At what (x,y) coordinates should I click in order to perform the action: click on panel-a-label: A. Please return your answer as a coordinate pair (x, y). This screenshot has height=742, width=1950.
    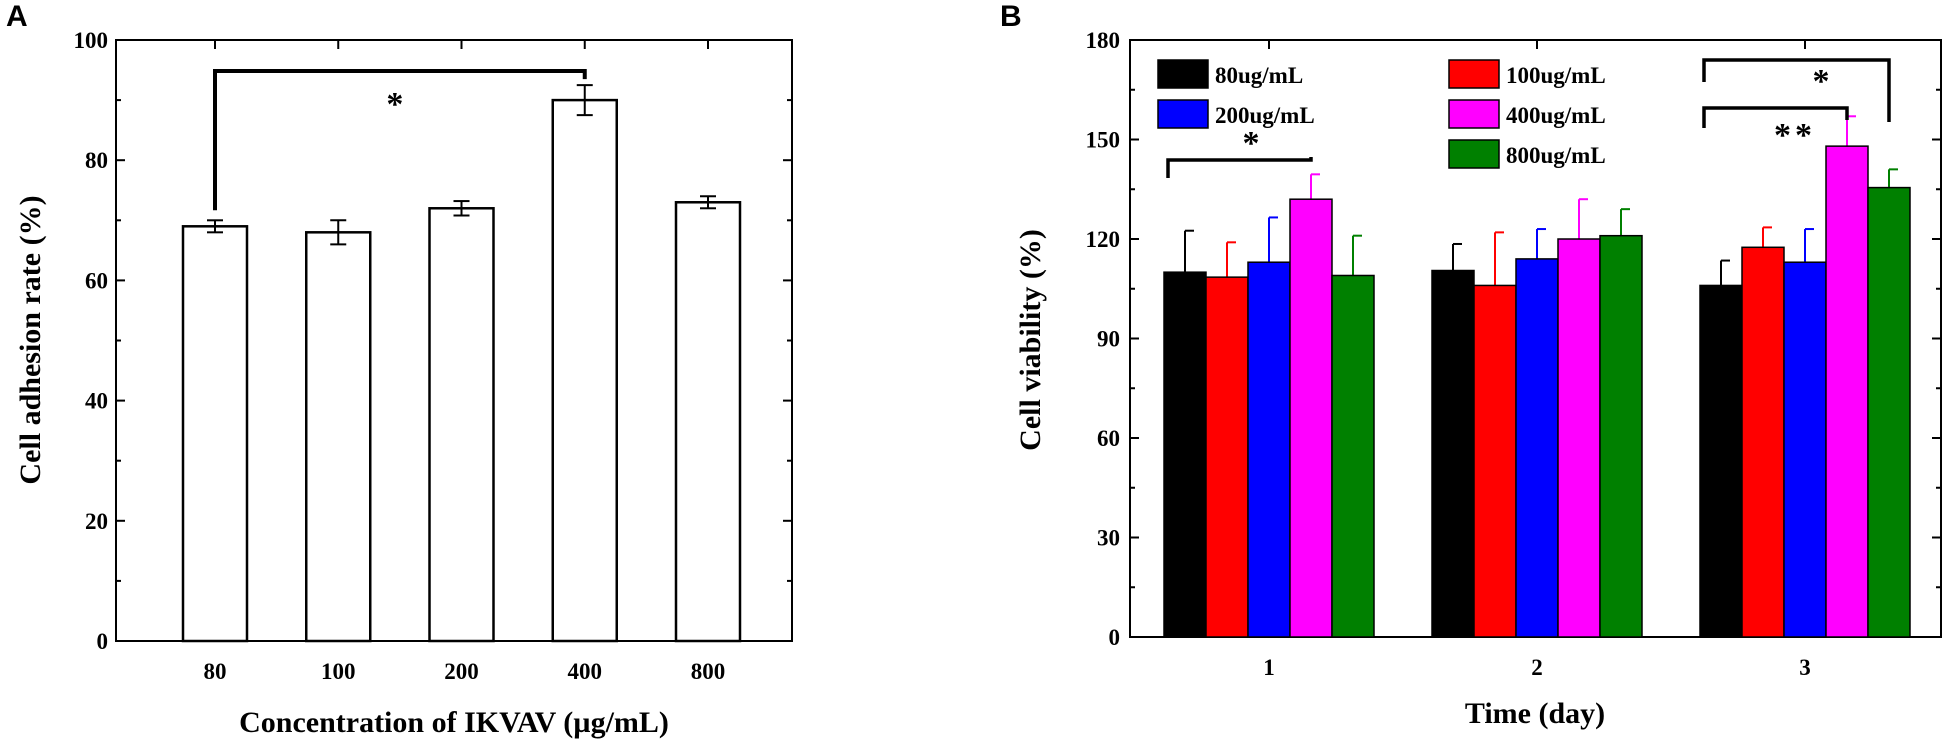
    Looking at the image, I should click on (17, 16).